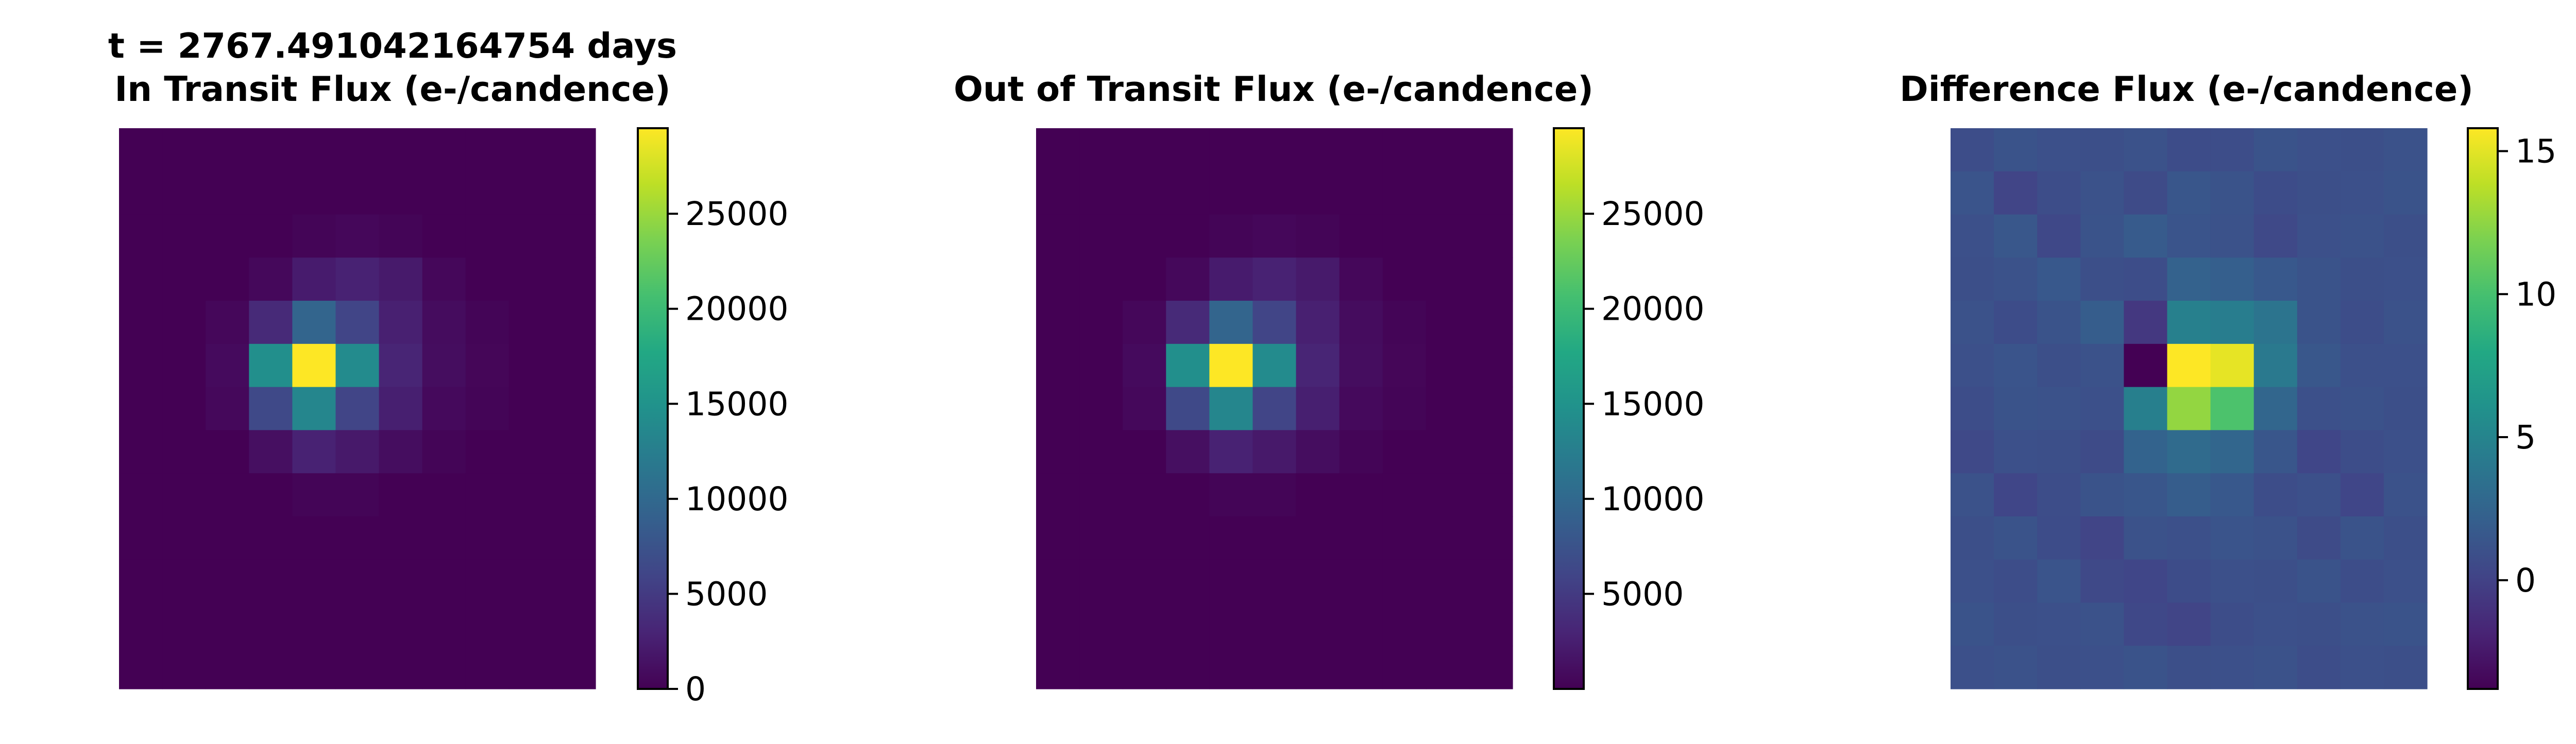  I want to click on panel-title-line: t = 2767.491042164754 days, so click(392, 46).